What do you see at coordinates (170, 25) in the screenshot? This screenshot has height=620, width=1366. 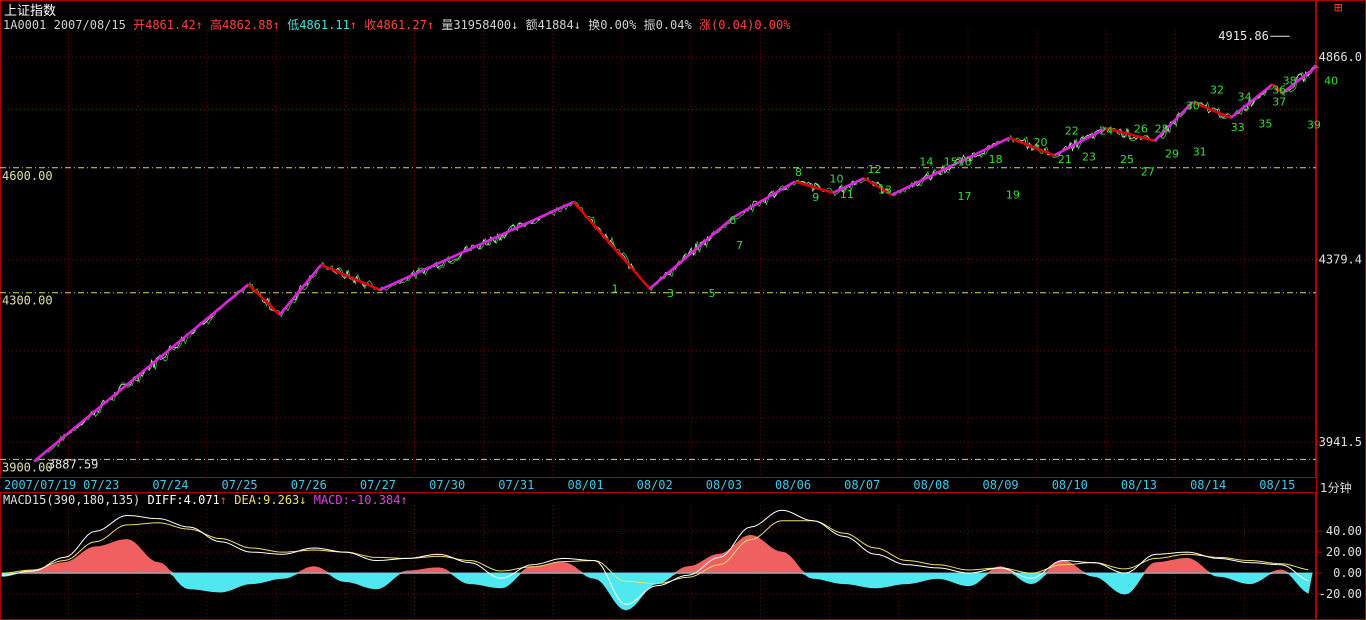 I see `open-value: 4861.42` at bounding box center [170, 25].